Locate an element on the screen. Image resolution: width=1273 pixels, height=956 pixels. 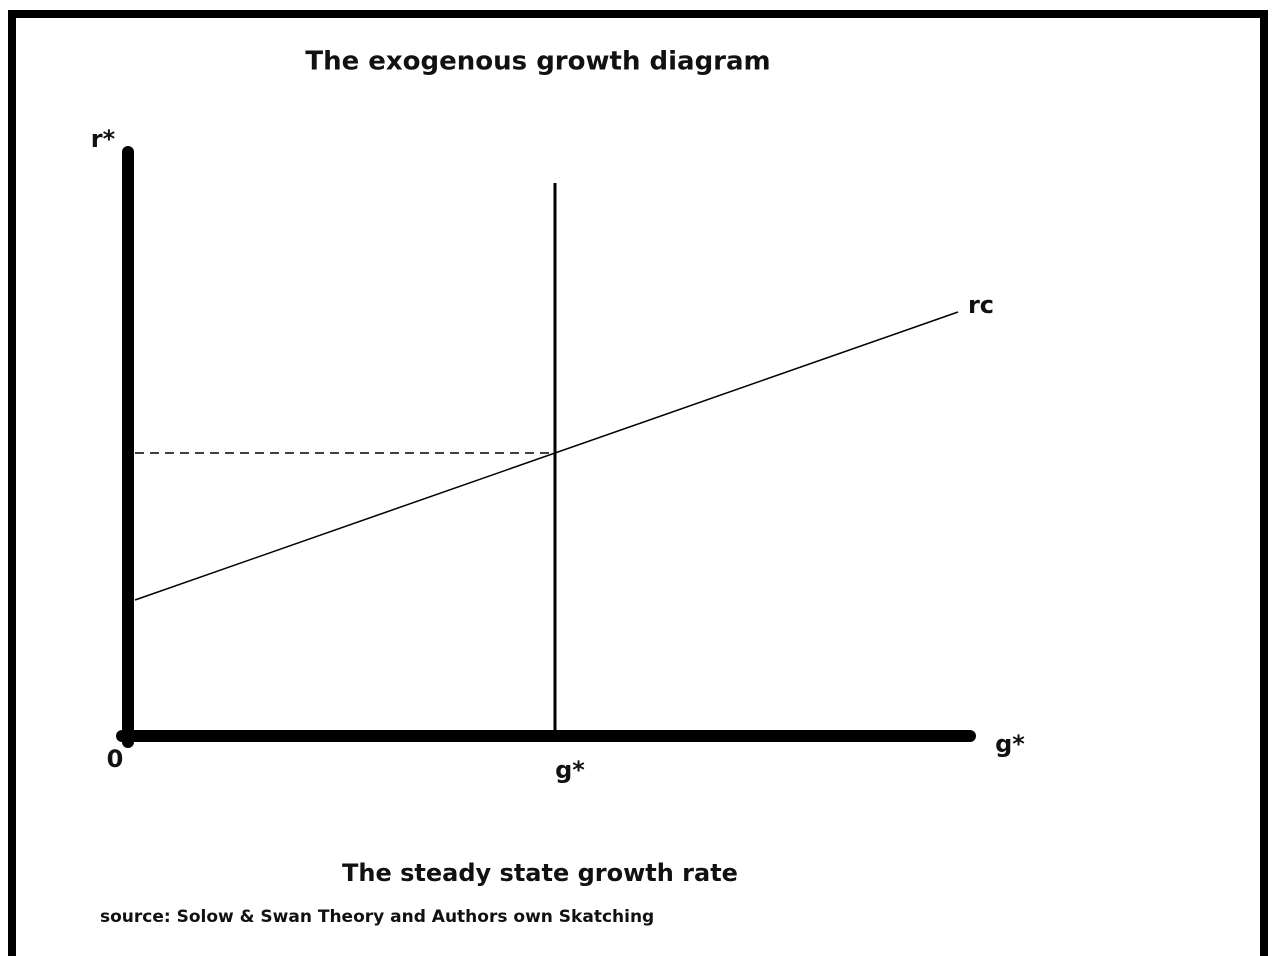
y-axis-label: r* is located at coordinates (103, 139).